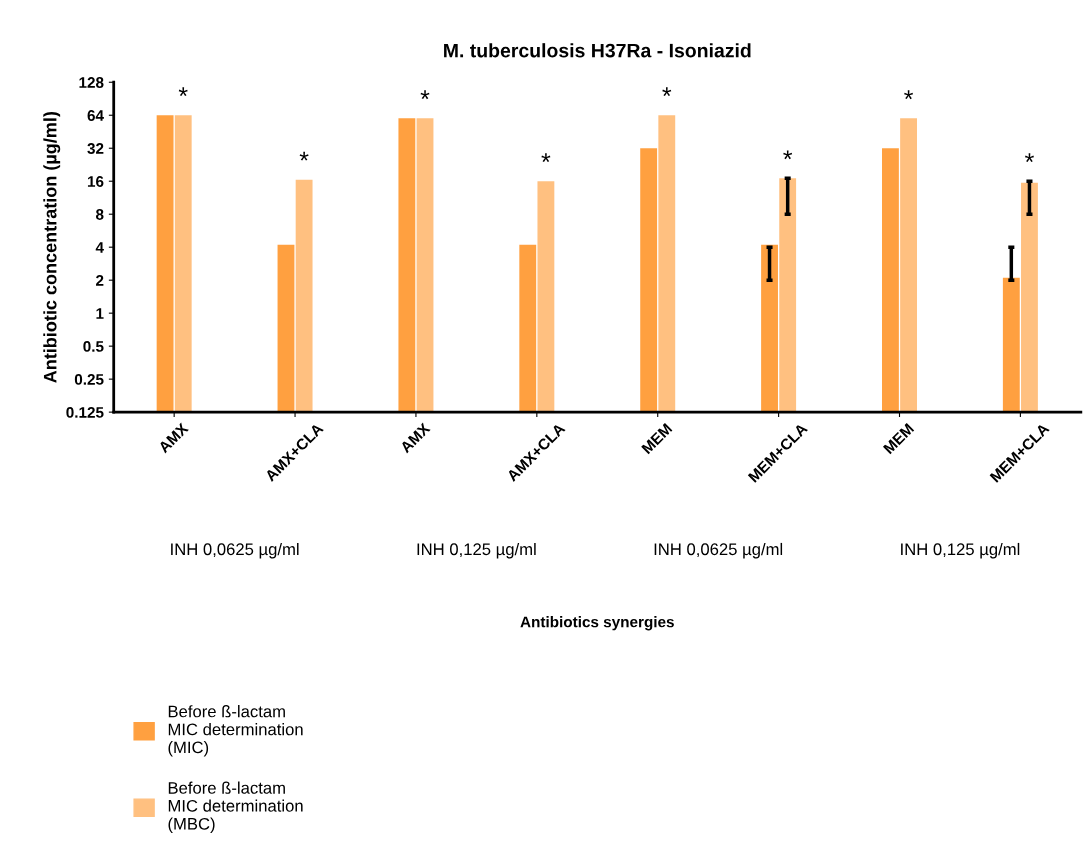 The height and width of the screenshot is (848, 1083). I want to click on legend-label: Before ß-lactam MIC determination (MBC), so click(235, 807).